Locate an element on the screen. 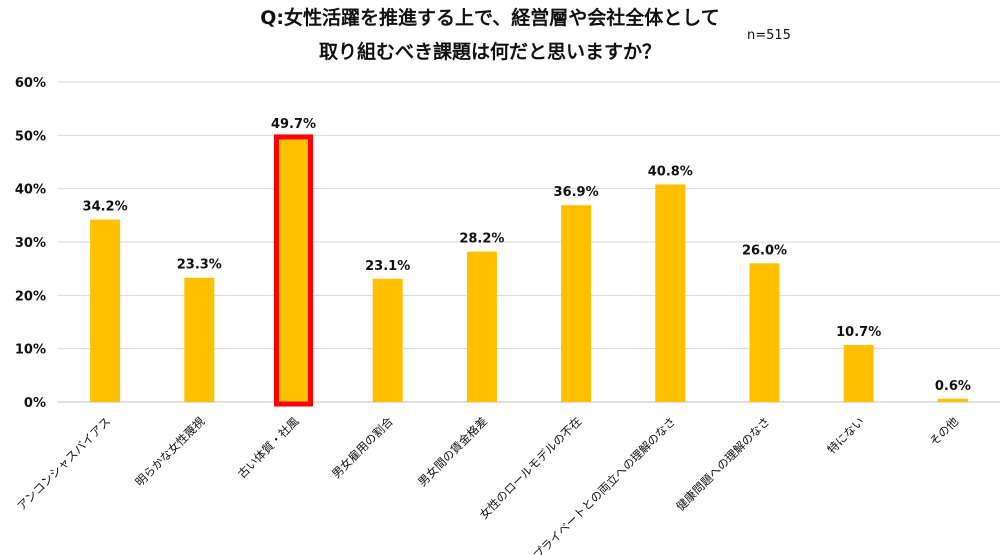 This screenshot has width=1004, height=555. category-label: 健康問題への理解のなさ is located at coordinates (722, 463).